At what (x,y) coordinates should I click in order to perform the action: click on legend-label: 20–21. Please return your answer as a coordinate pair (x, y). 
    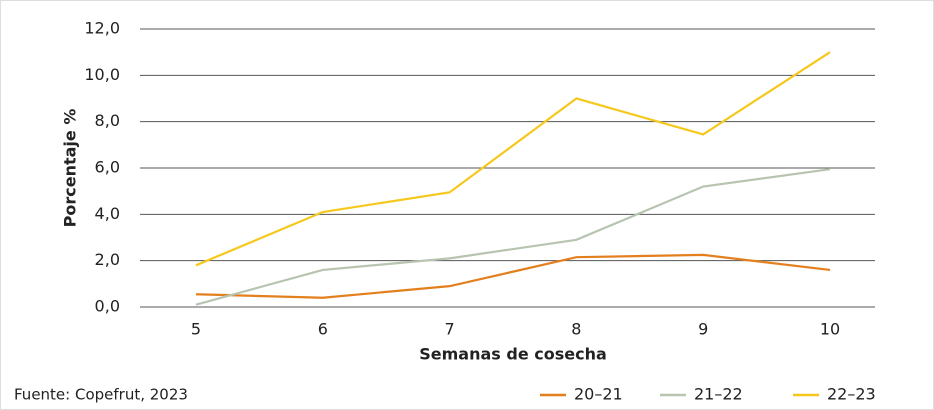
    Looking at the image, I should click on (598, 394).